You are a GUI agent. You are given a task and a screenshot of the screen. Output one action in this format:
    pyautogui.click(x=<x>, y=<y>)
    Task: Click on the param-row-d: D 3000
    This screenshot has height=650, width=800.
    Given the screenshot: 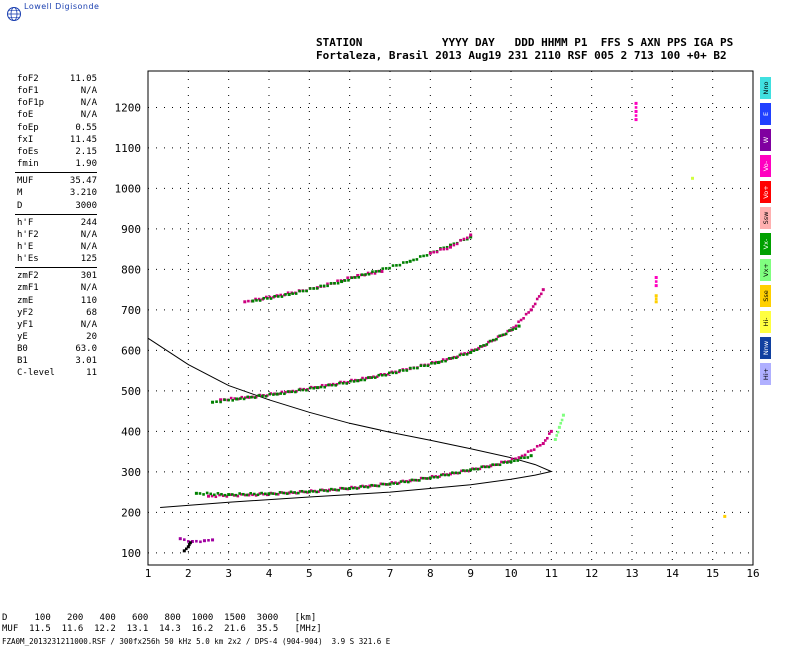 What is the action you would take?
    pyautogui.click(x=57, y=206)
    